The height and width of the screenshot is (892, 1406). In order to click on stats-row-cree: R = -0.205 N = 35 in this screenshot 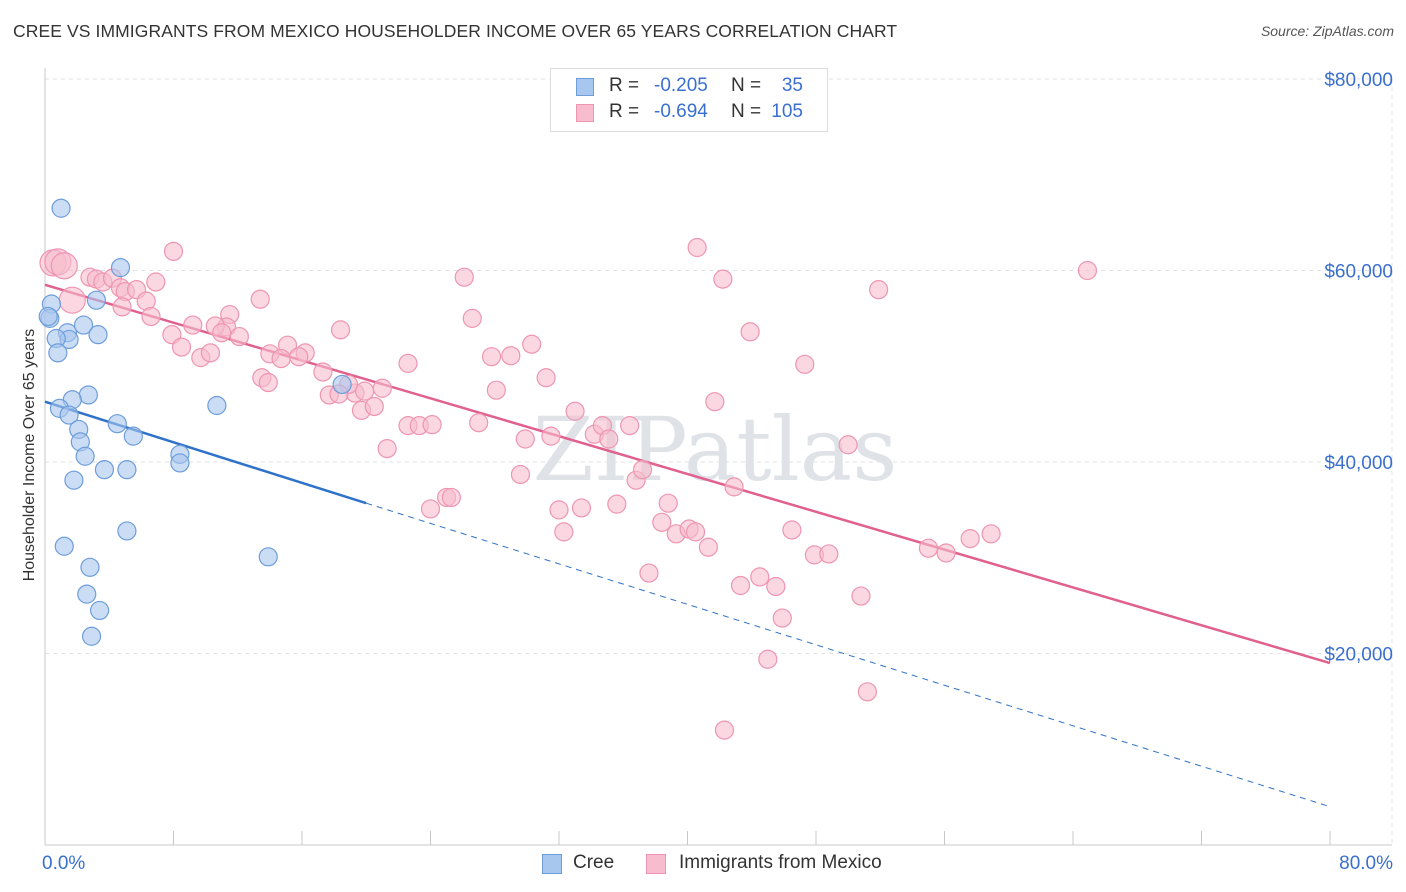, I will do `click(689, 87)`.